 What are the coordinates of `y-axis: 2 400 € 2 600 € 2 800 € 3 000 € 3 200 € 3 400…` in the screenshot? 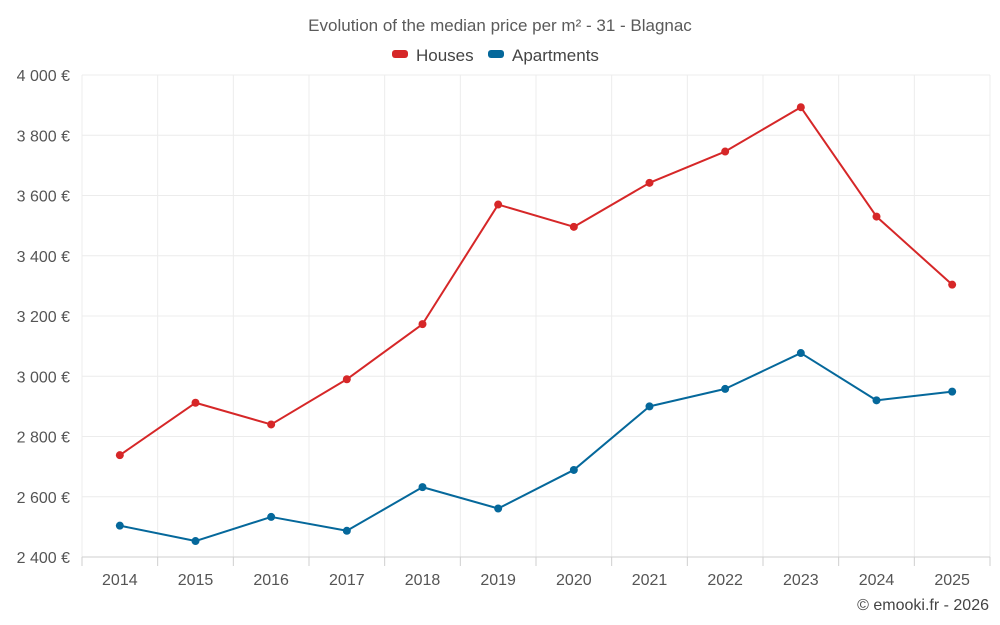 It's located at (43, 317).